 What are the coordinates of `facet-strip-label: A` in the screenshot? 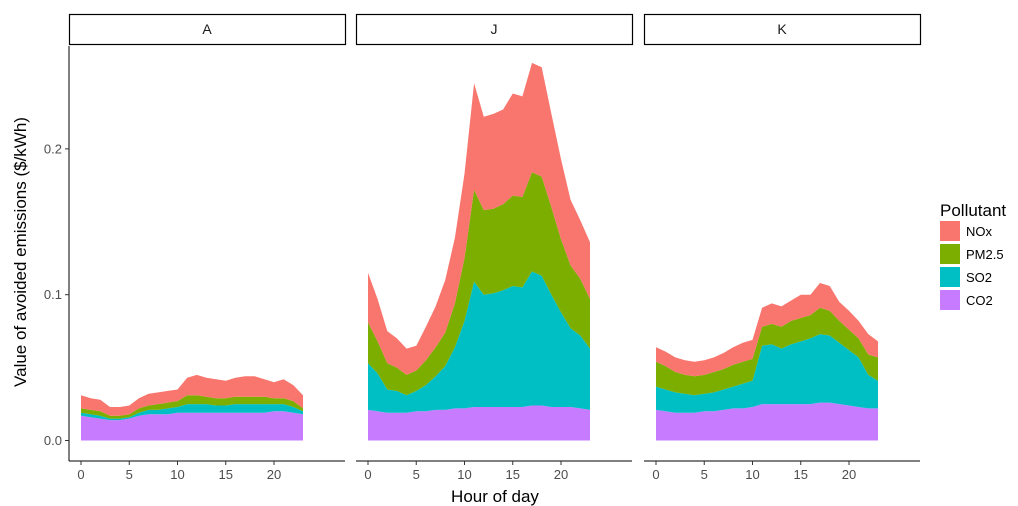 It's located at (207, 29).